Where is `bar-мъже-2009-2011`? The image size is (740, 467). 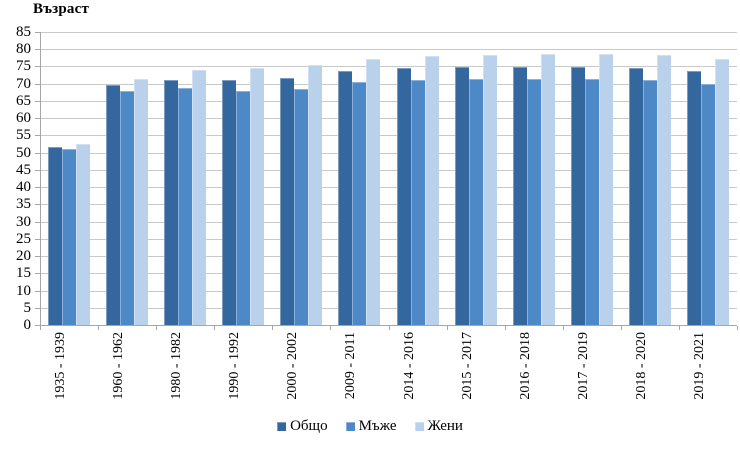
bar-мъже-2009-2011 is located at coordinates (359, 203).